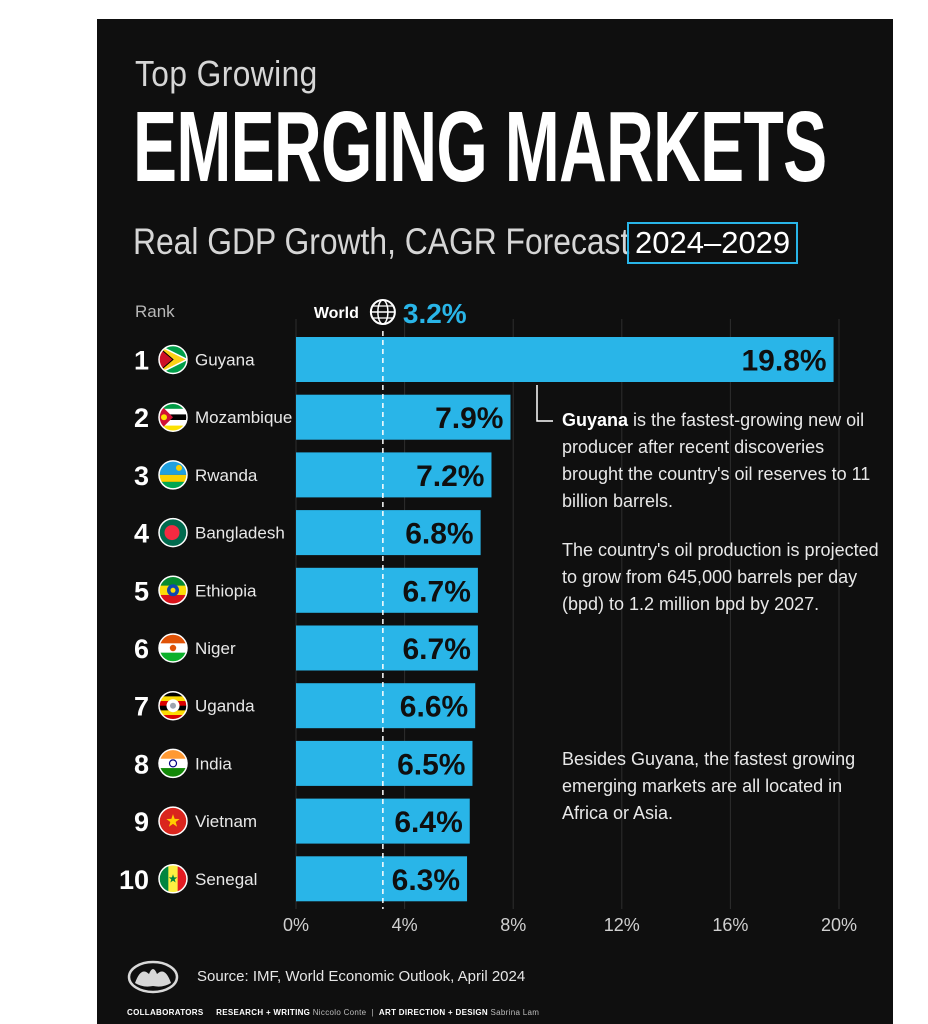 The width and height of the screenshot is (928, 1024). I want to click on bar-value-label: 7.9%, so click(469, 418).